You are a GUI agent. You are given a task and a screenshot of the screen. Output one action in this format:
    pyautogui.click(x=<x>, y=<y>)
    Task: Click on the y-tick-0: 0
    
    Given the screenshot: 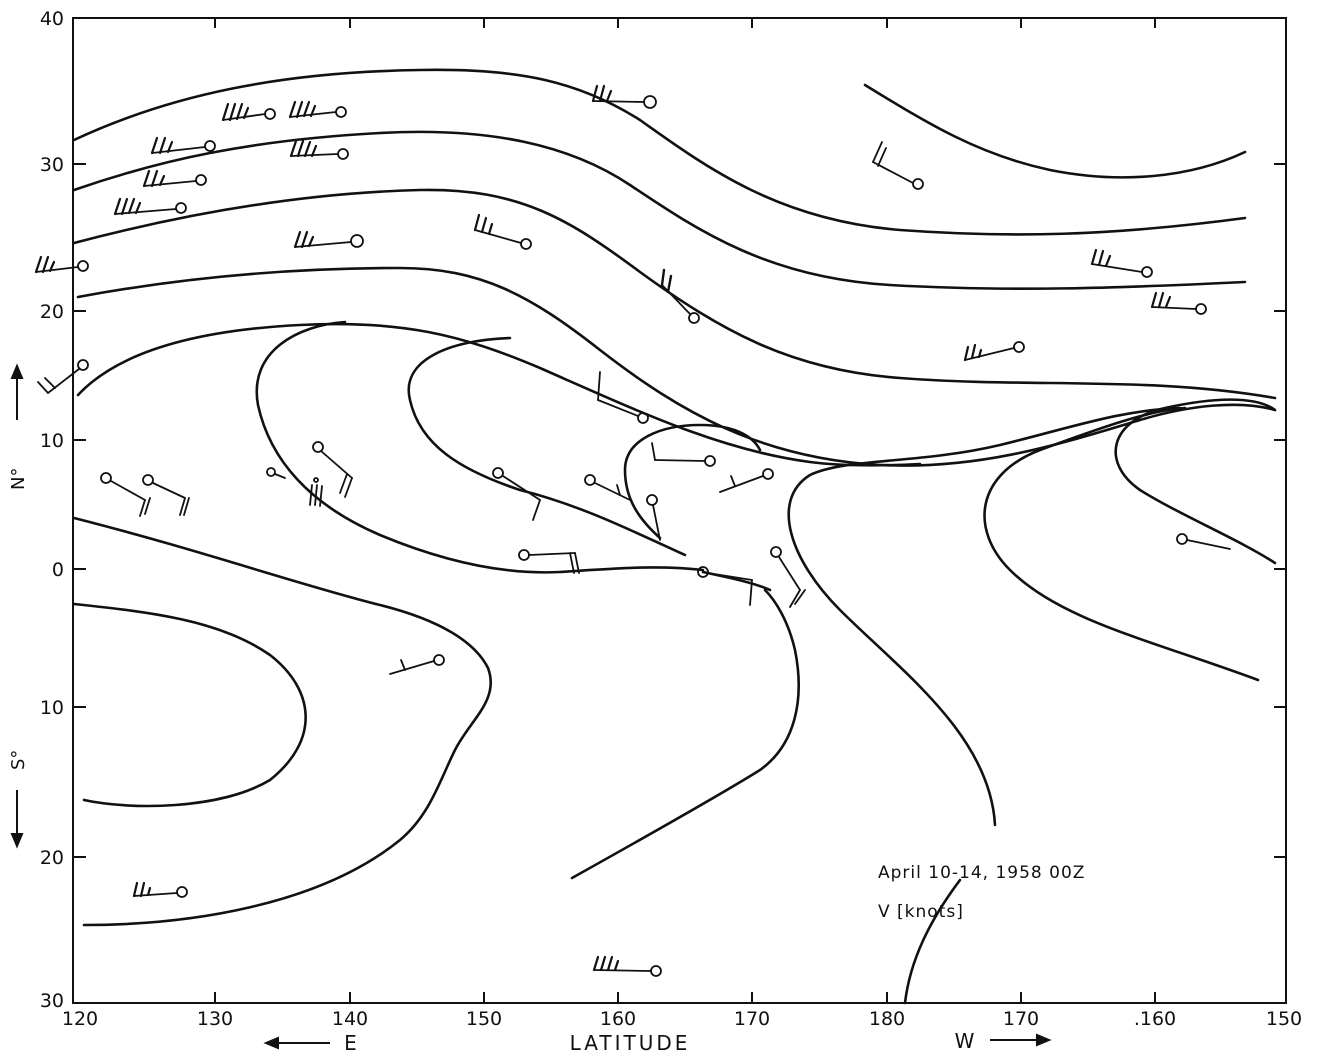 What is the action you would take?
    pyautogui.click(x=58, y=570)
    